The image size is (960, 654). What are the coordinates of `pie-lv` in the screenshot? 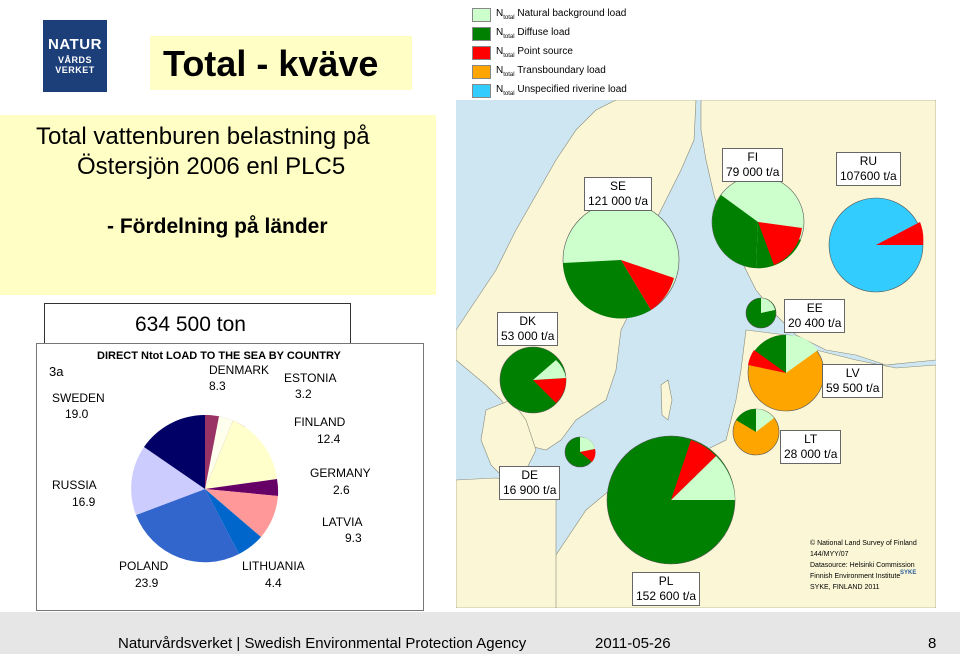 It's located at (786, 373).